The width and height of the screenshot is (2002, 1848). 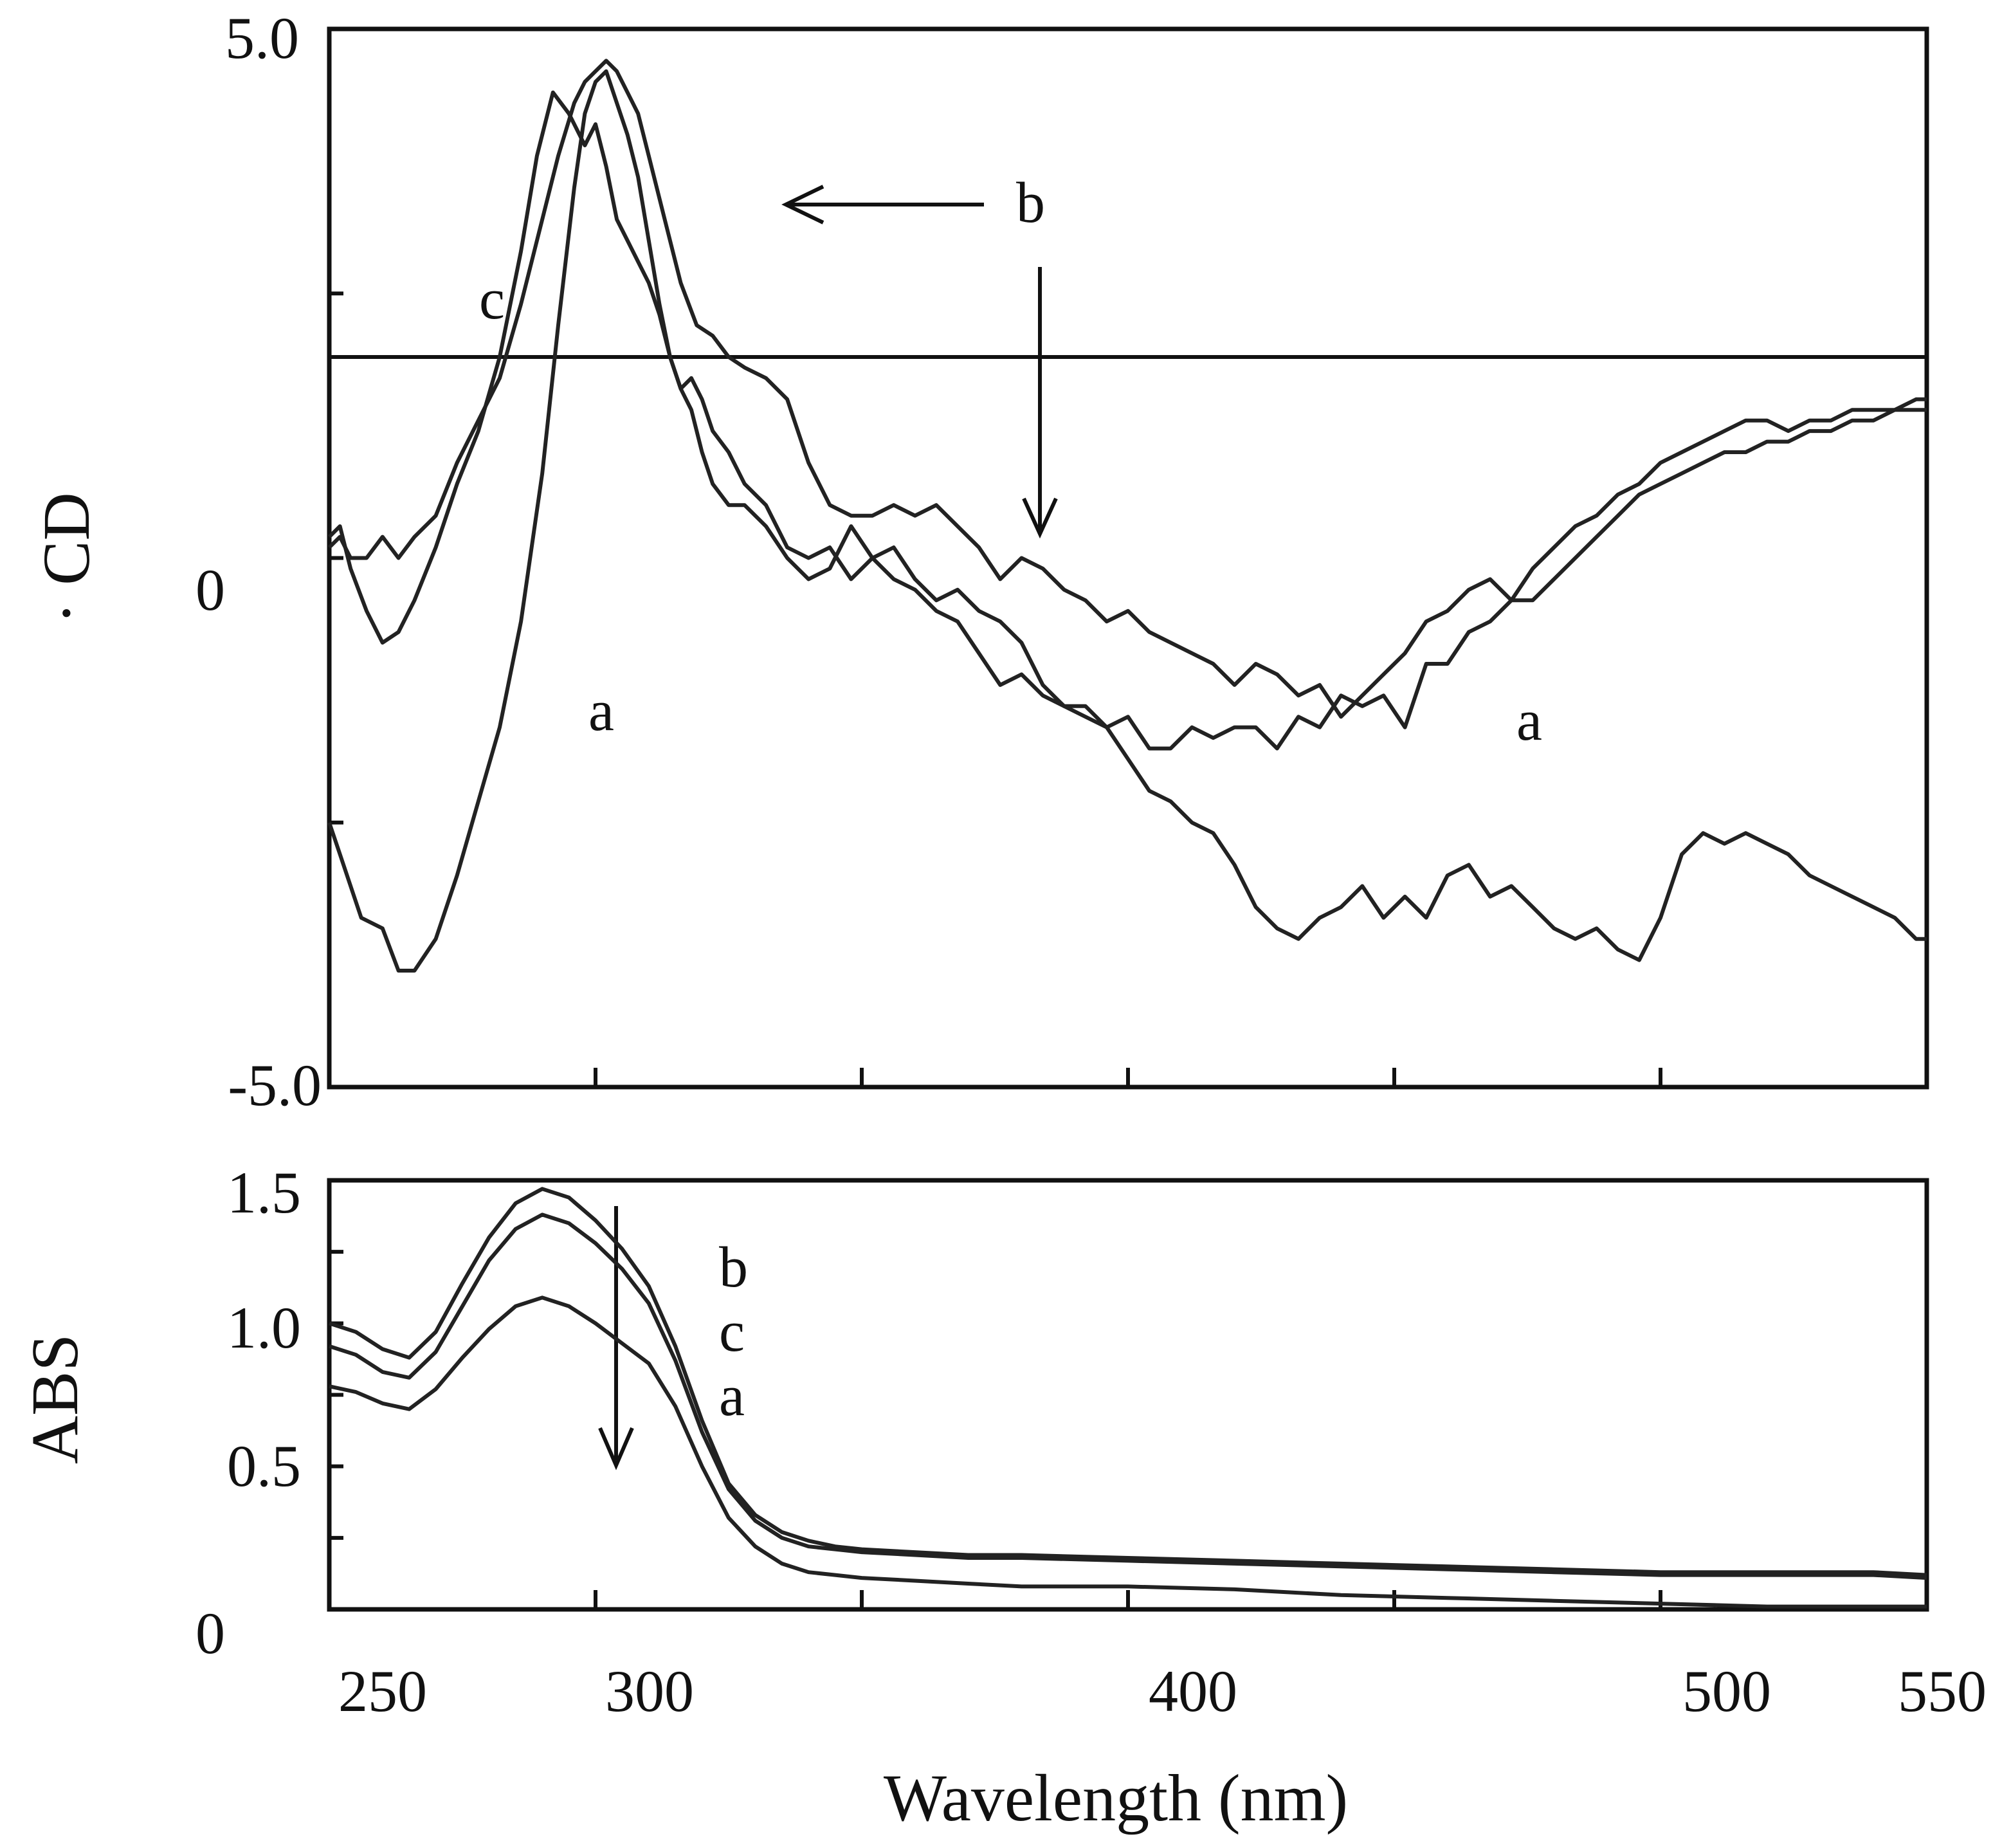 What do you see at coordinates (616, 1448) in the screenshot?
I see `abs-arrow-down-head` at bounding box center [616, 1448].